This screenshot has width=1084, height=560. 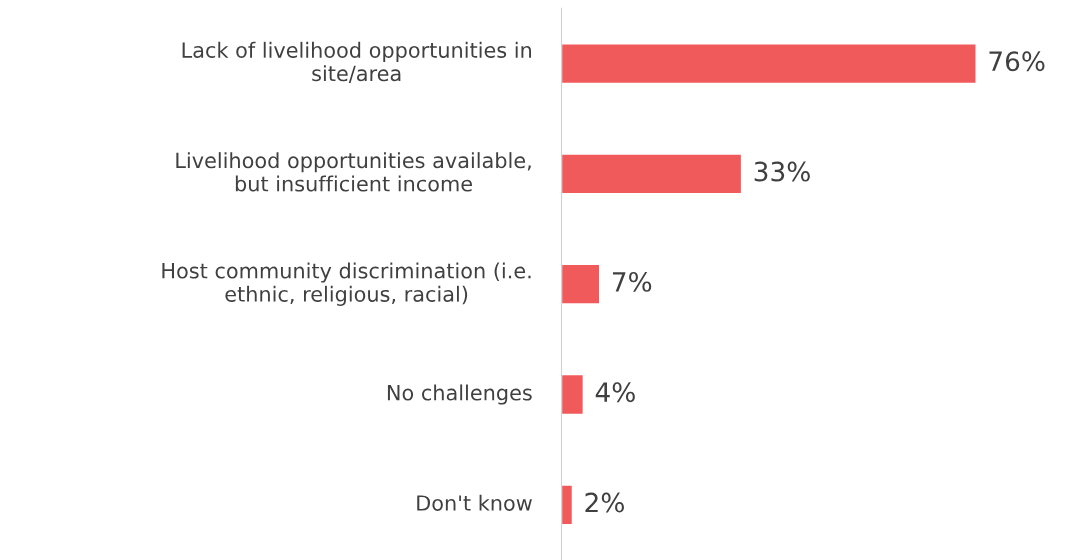 I want to click on data-label: 4%, so click(x=615, y=392).